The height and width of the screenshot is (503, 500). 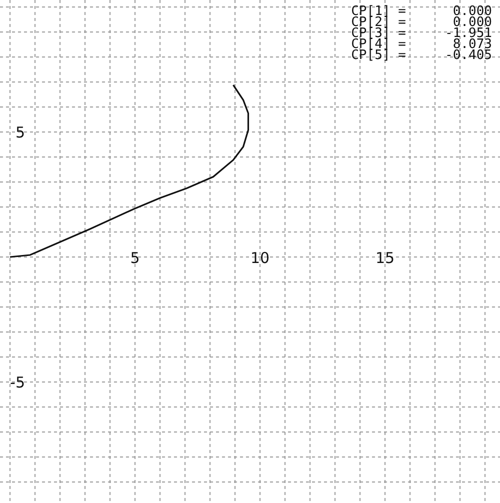 I want to click on x-tick-label: 5, so click(x=135, y=258).